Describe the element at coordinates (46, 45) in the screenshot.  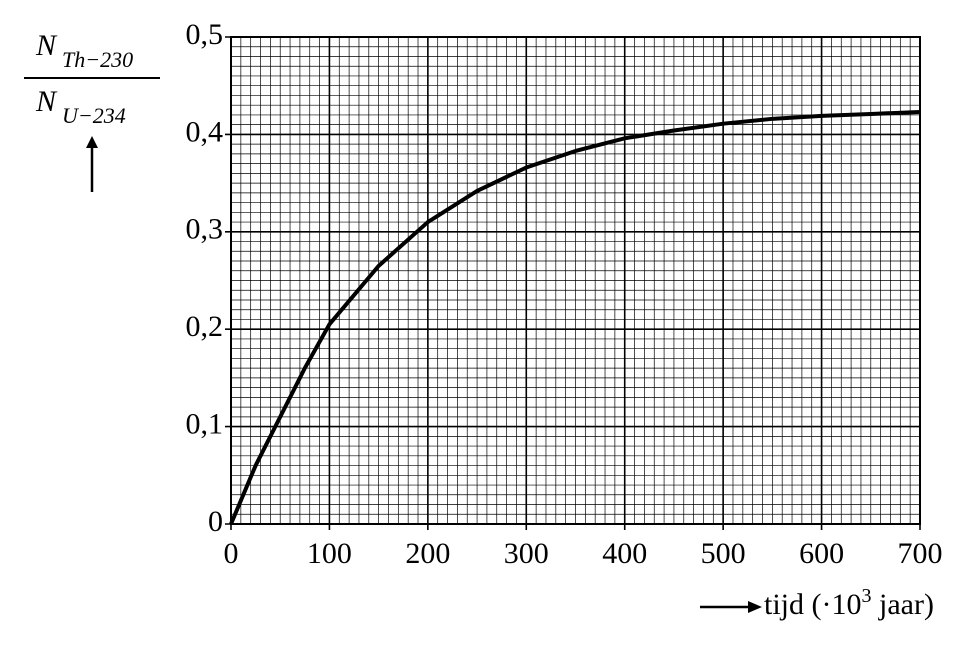
I see `y-label-numerator: N` at that location.